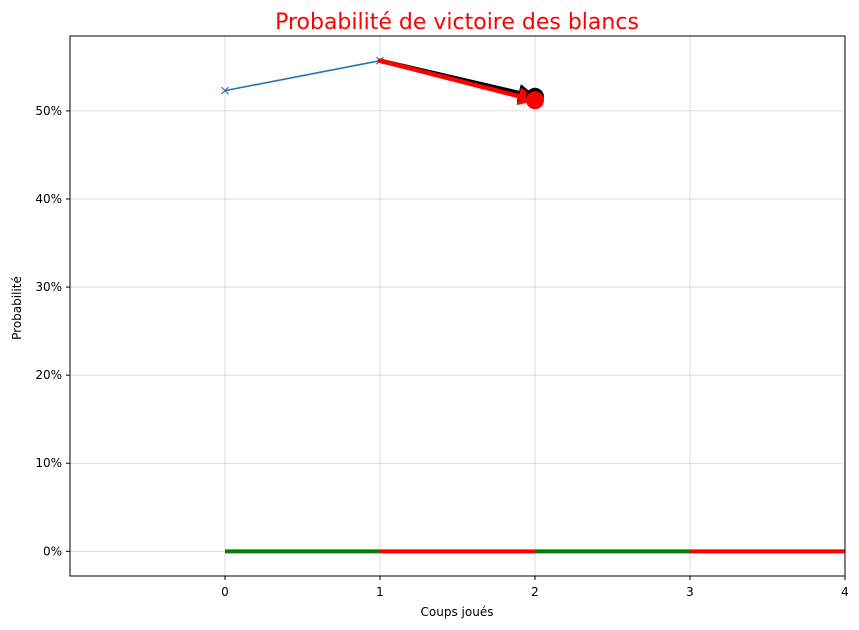 The image size is (859, 630). I want to click on y-tick-label: 40%, so click(48, 199).